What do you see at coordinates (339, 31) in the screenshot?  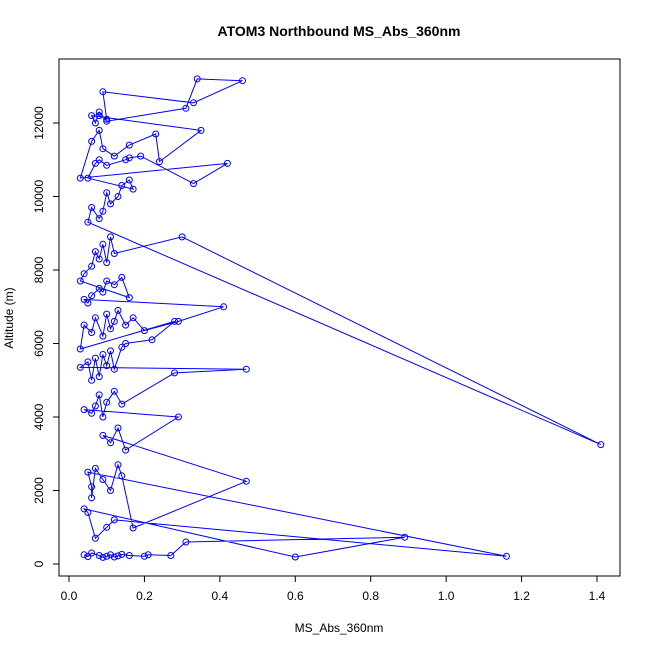 I see `chart-title: ATOM3 Northbound MS_Abs_360nm` at bounding box center [339, 31].